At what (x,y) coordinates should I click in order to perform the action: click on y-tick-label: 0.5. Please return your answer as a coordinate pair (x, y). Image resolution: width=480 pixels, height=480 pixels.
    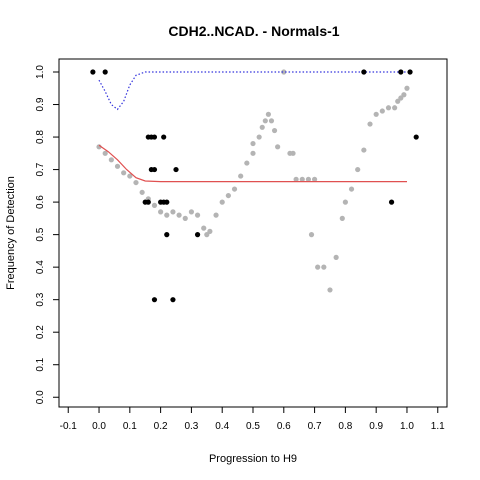
    Looking at the image, I should click on (40, 234).